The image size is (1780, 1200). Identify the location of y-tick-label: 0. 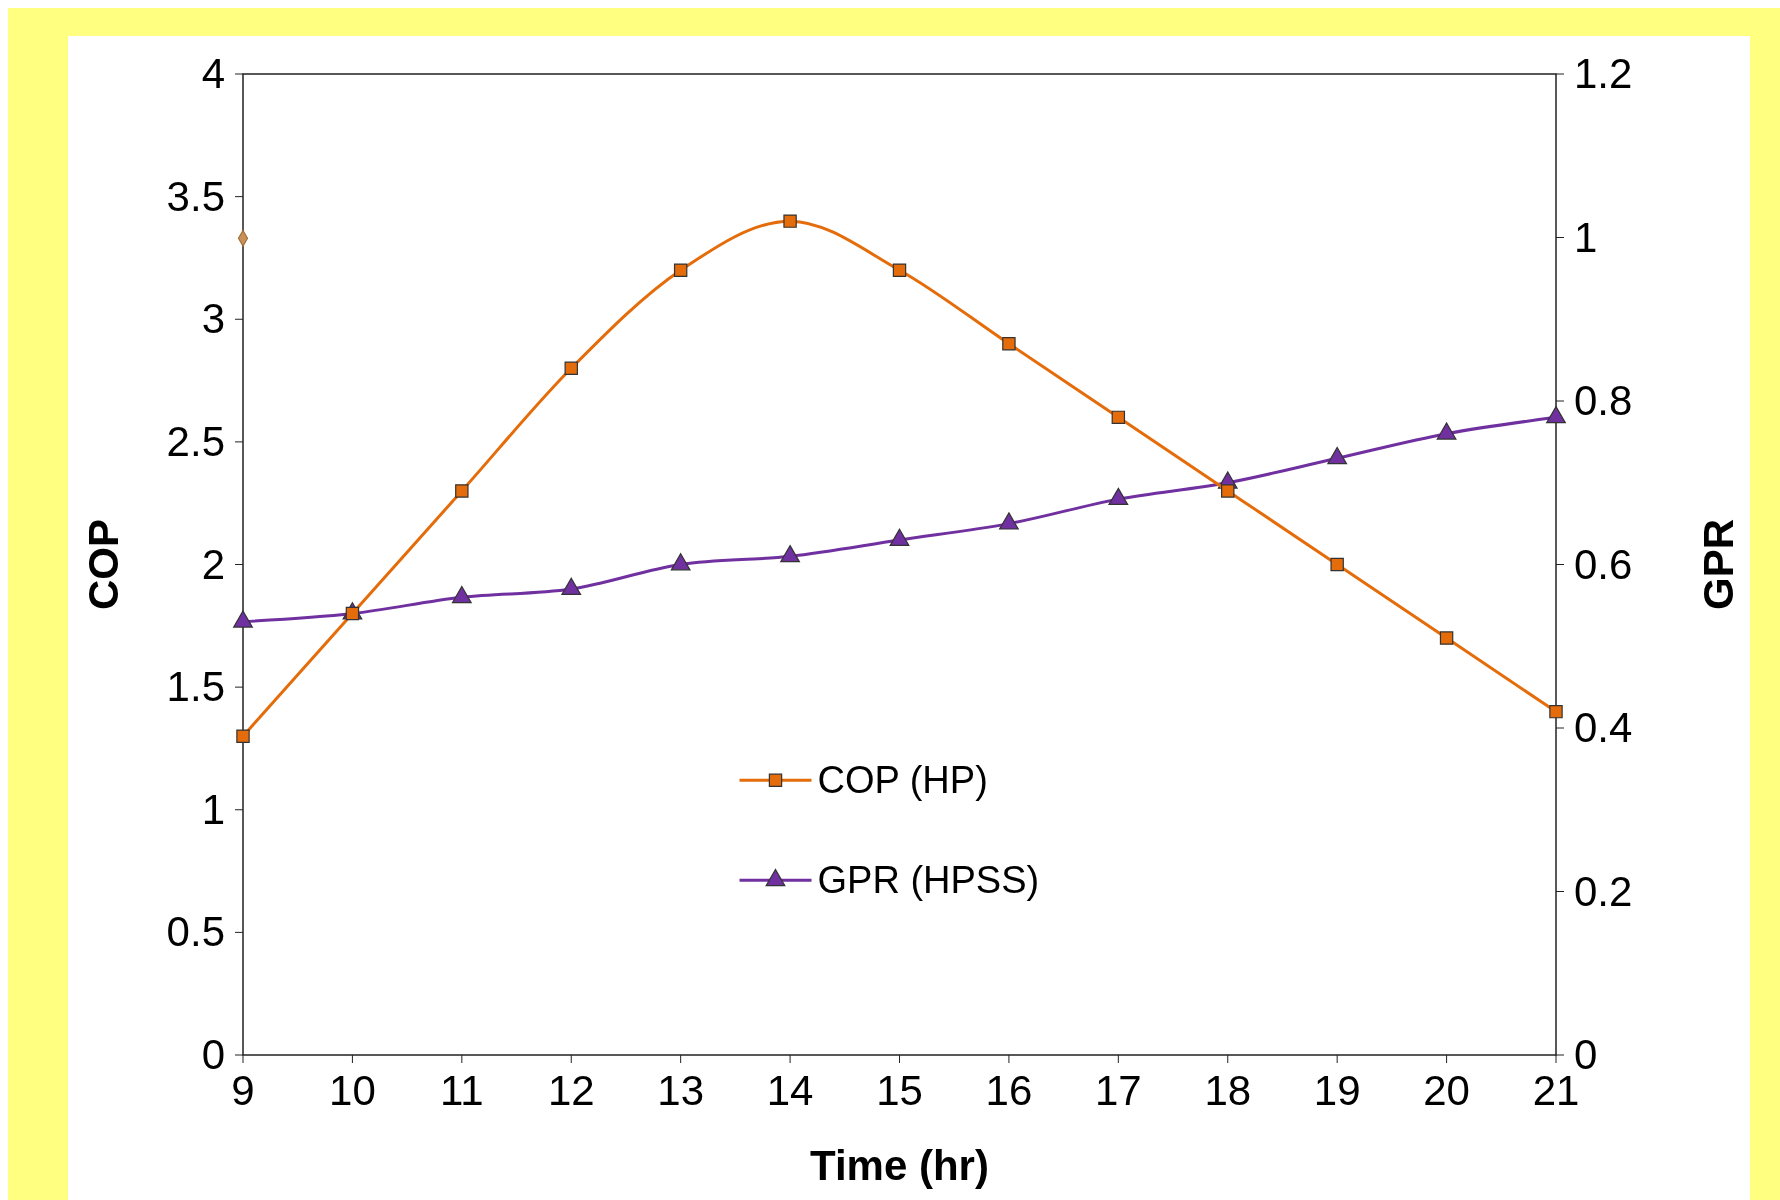
(213, 1054).